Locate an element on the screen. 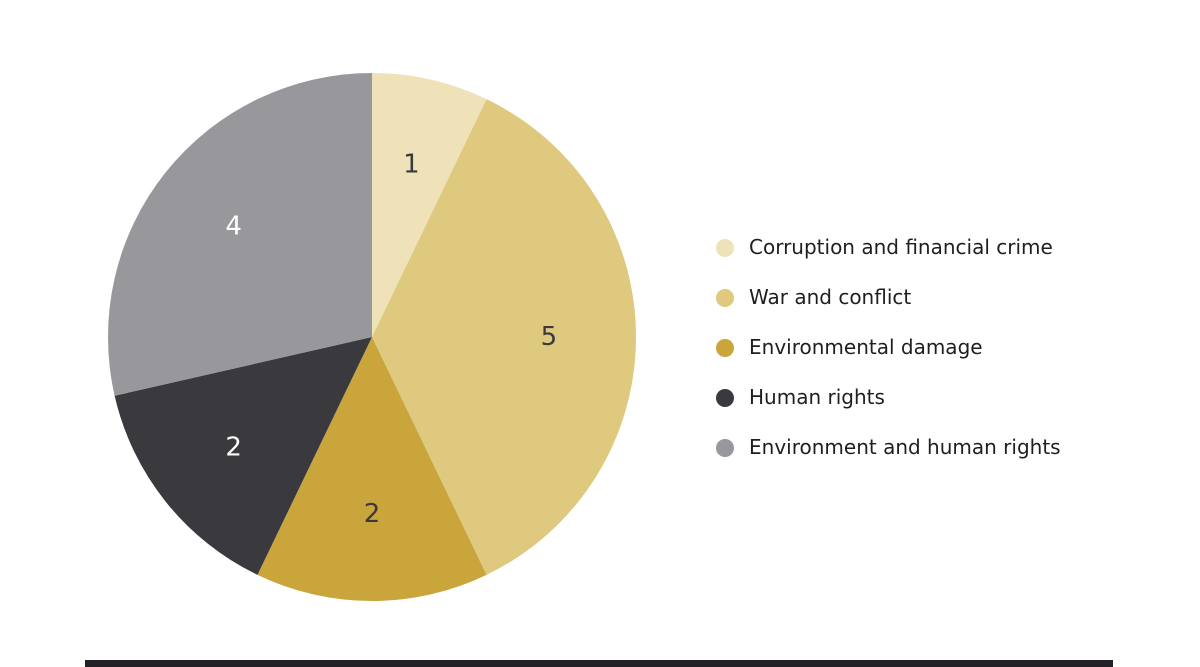 The image size is (1200, 667). legend-label: Human rights is located at coordinates (817, 397).